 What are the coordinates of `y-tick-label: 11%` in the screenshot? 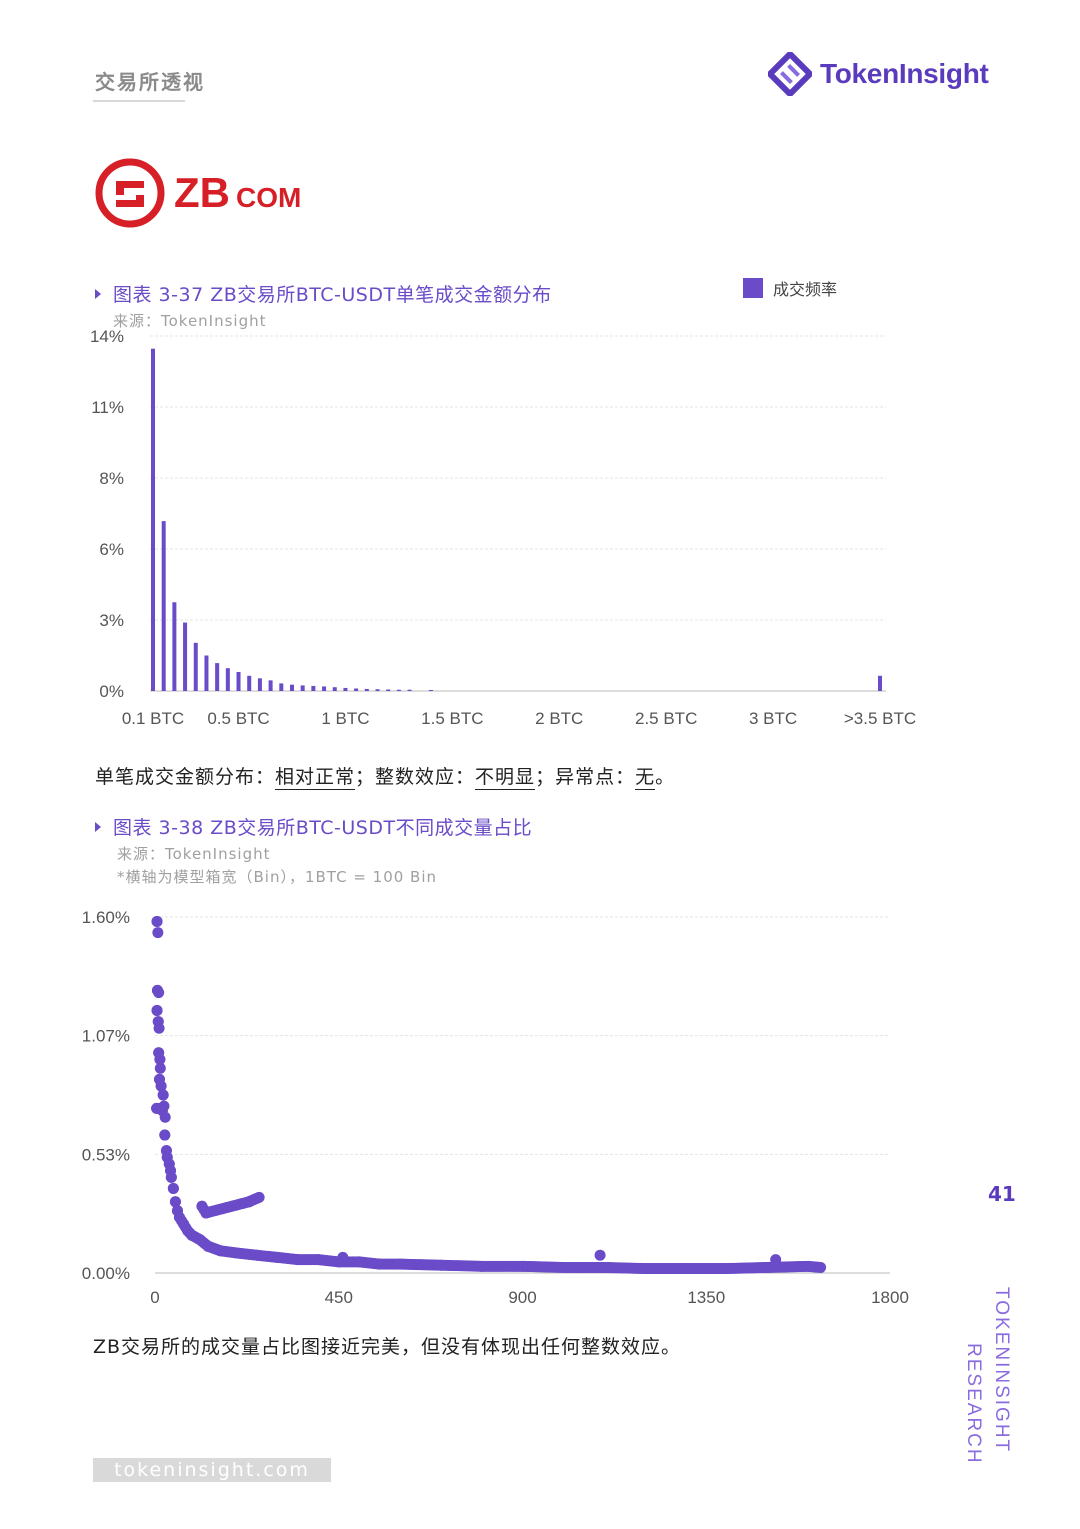 It's located at (107, 407).